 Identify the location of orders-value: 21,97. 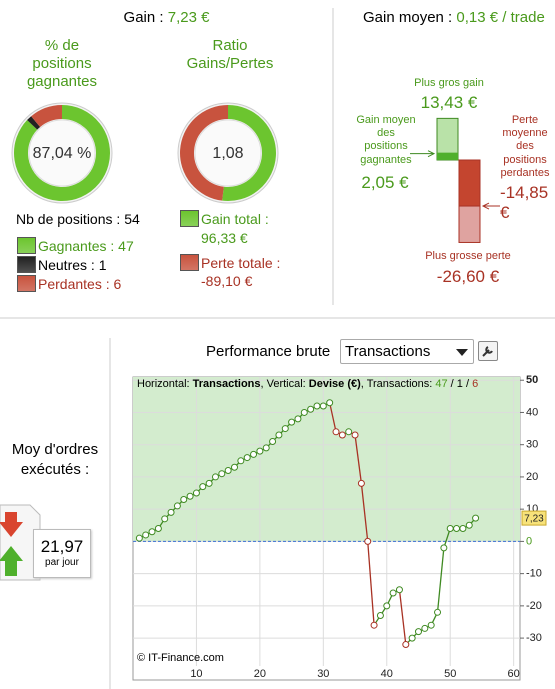
(62, 546).